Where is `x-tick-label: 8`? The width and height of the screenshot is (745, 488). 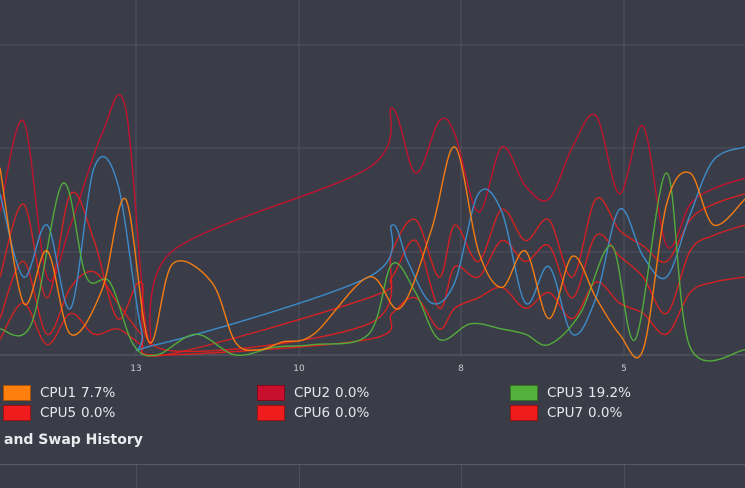
x-tick-label: 8 is located at coordinates (461, 369).